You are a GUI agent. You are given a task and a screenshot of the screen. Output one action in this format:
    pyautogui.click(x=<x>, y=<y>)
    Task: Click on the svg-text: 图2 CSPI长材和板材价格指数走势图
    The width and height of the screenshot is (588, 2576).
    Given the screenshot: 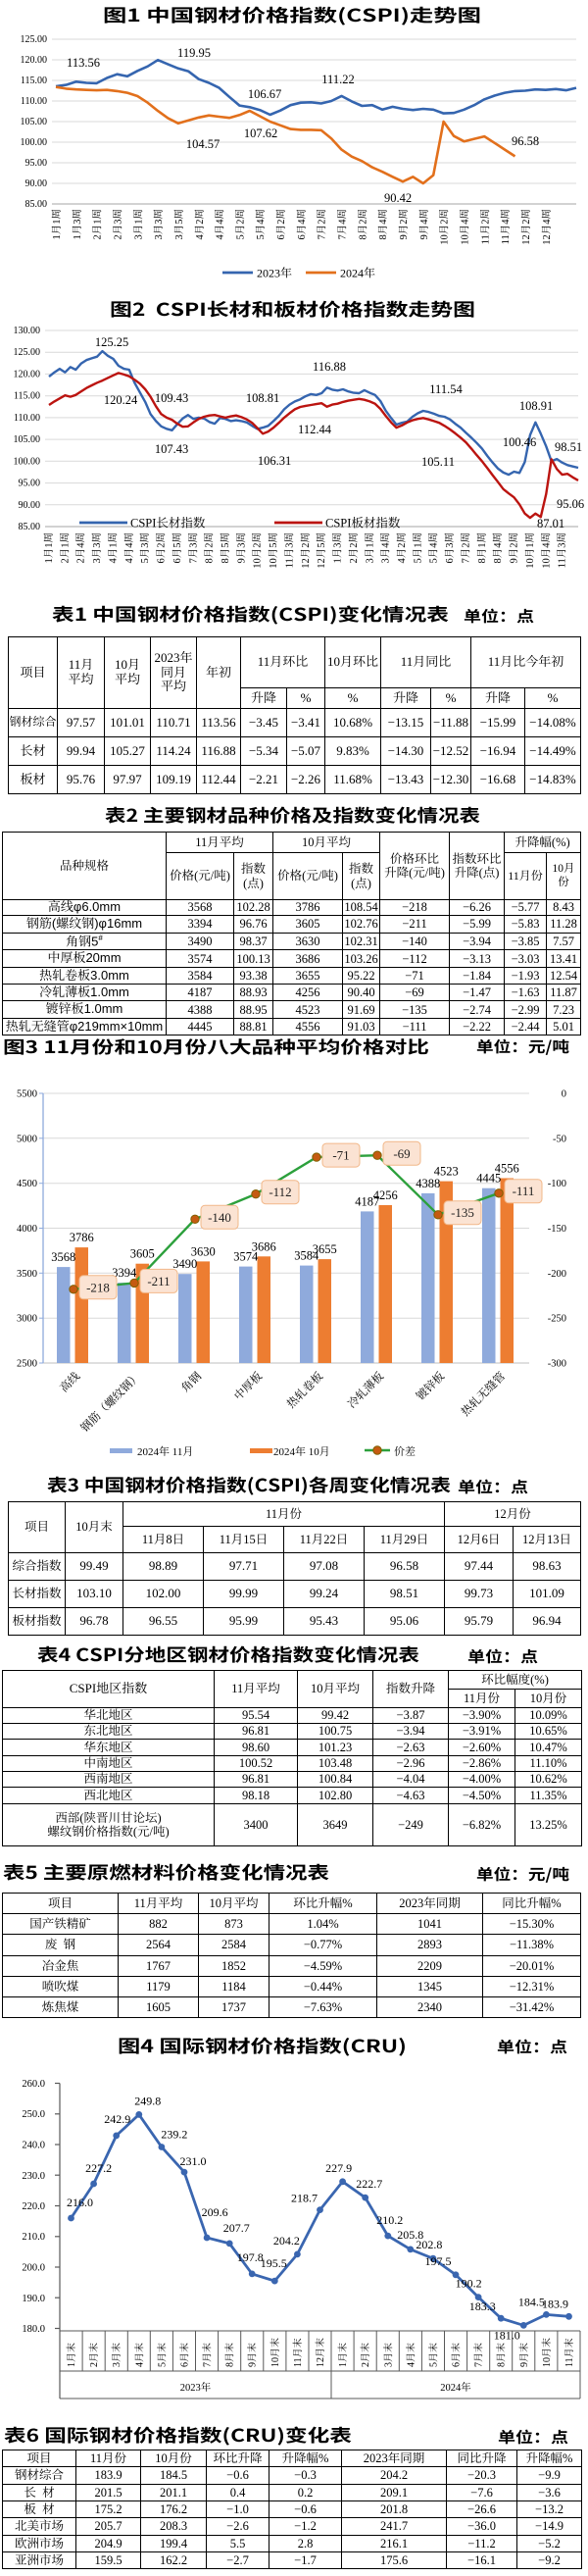 What is the action you would take?
    pyautogui.click(x=292, y=309)
    